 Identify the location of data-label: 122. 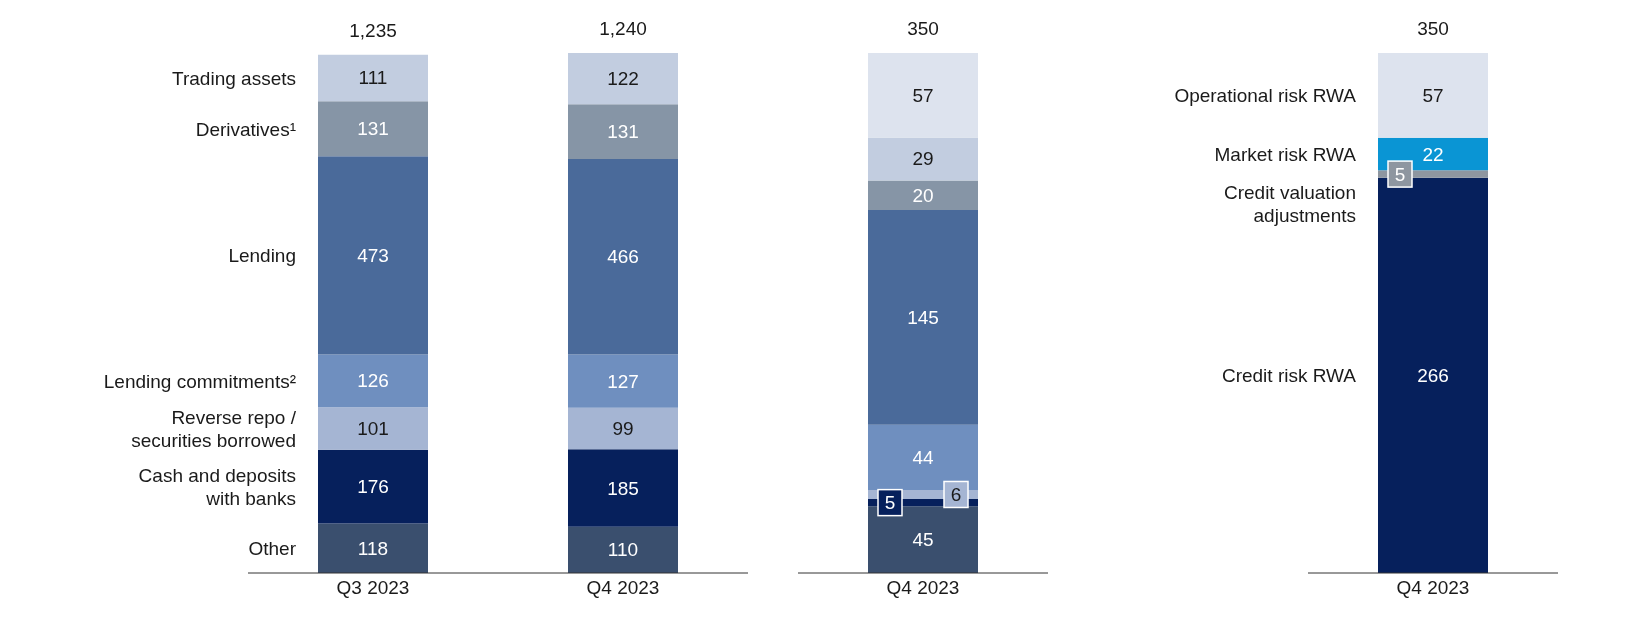
(623, 79).